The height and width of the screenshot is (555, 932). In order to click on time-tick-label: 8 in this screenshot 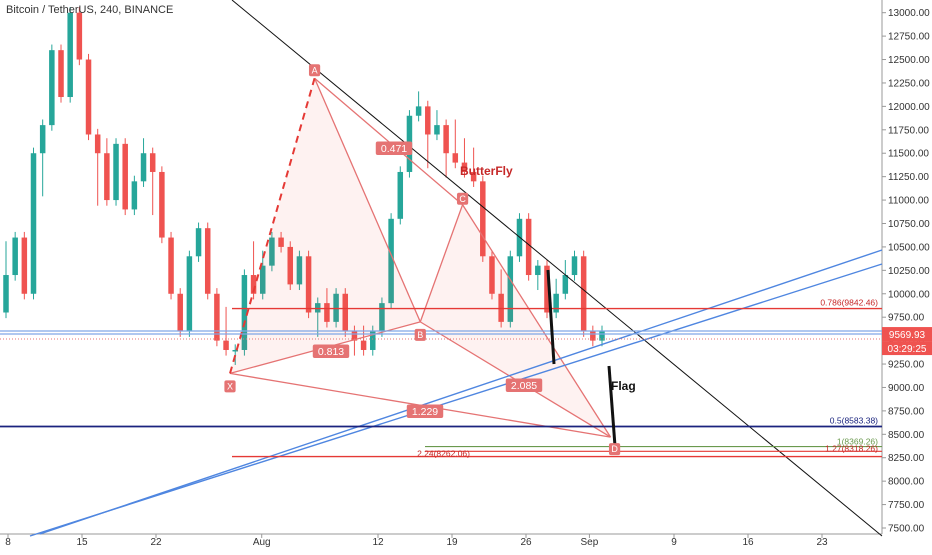, I will do `click(8, 542)`.